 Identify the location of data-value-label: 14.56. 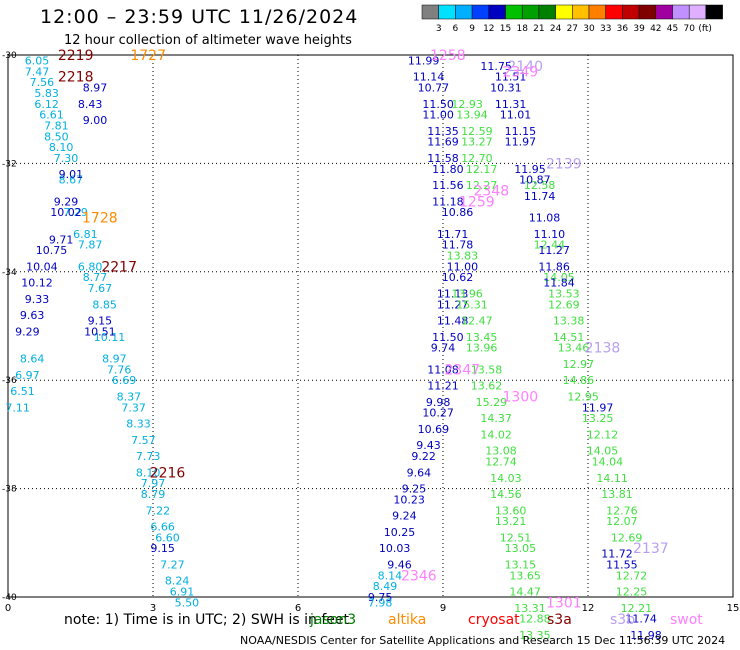
(506, 494).